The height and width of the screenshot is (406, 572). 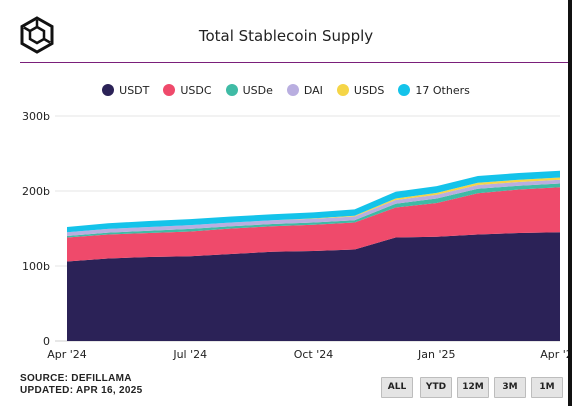 What do you see at coordinates (369, 90) in the screenshot?
I see `legend-label: USDS` at bounding box center [369, 90].